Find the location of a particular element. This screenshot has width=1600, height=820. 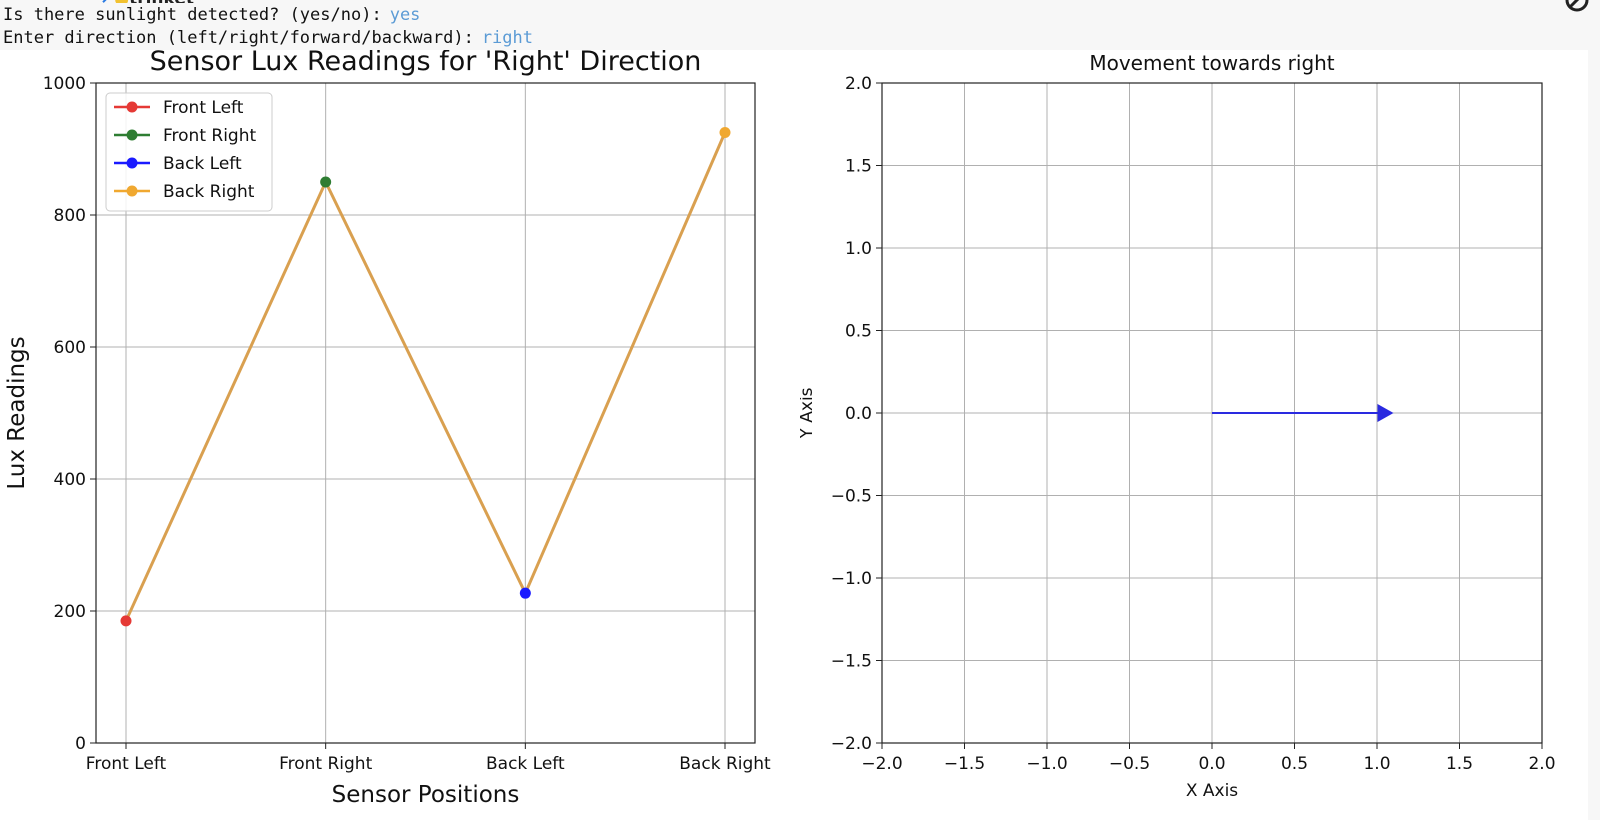

legend-box is located at coordinates (189, 152).